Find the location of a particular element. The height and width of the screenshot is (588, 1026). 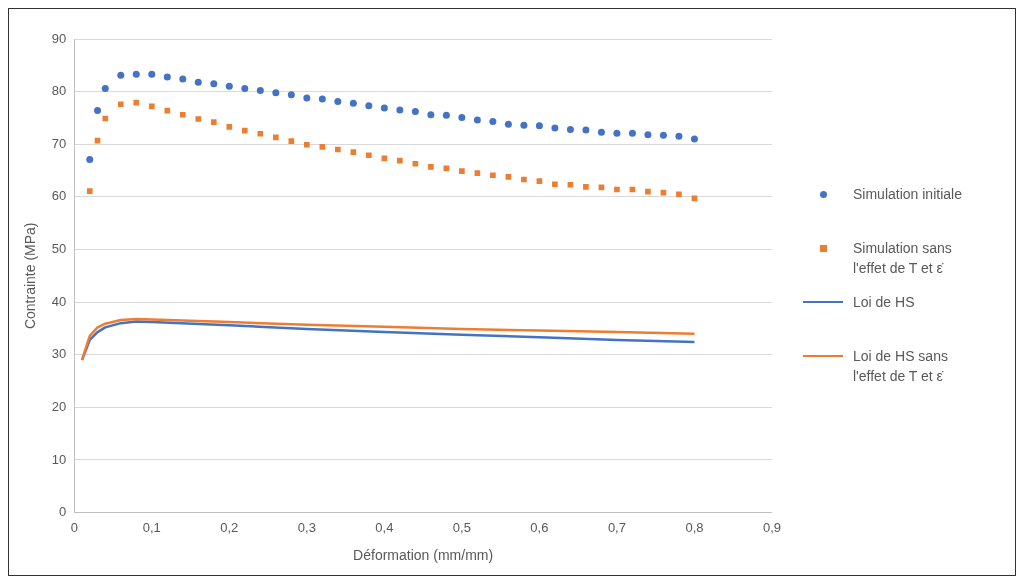

y-tick-label: 0 is located at coordinates (63, 512).